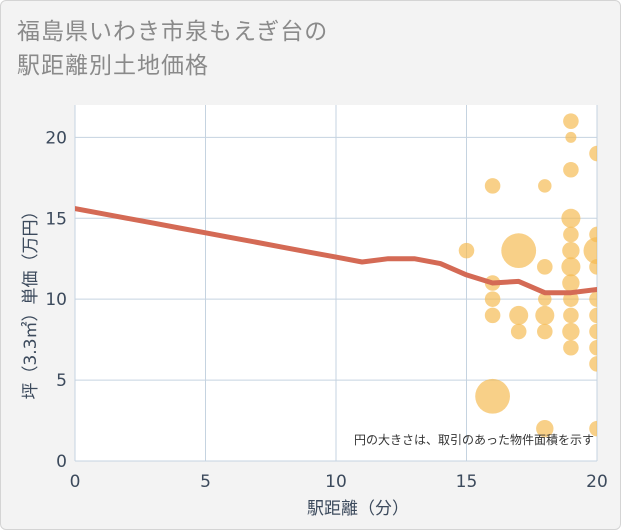 The image size is (621, 530). What do you see at coordinates (173, 32) in the screenshot?
I see `chart-title-line-1: 福島県いわき市泉もえぎ台の` at bounding box center [173, 32].